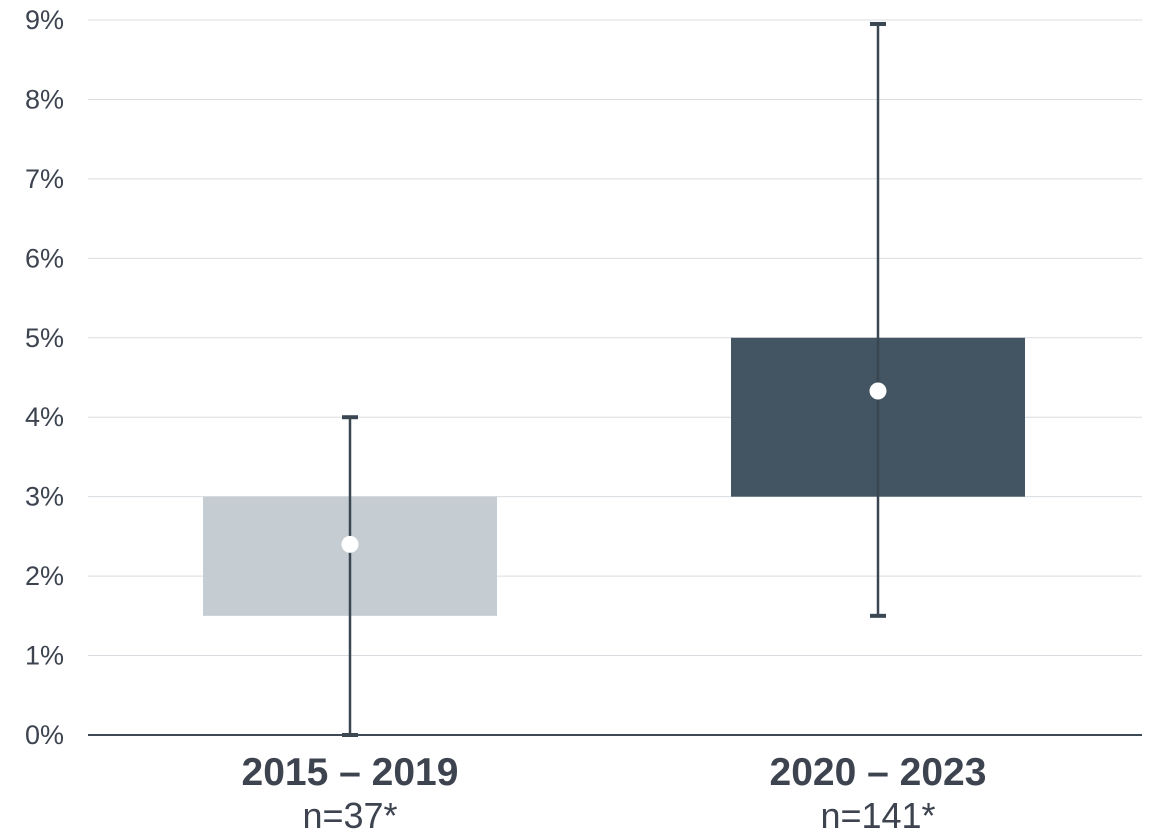 Image resolution: width=1153 pixels, height=836 pixels. Describe the element at coordinates (350, 772) in the screenshot. I see `x-category-label: 2015 – 2019` at that location.